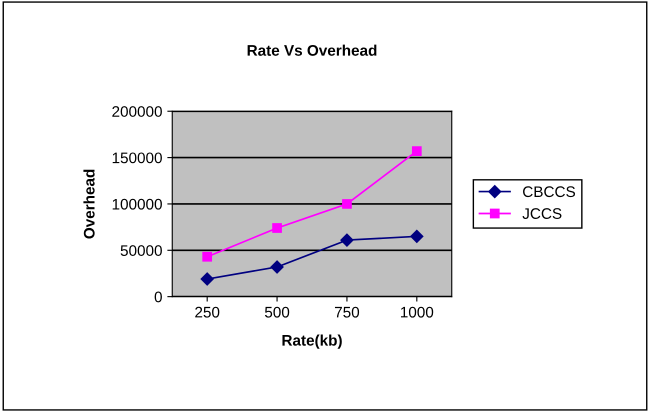  I want to click on y-tick-label: 200000, so click(137, 111).